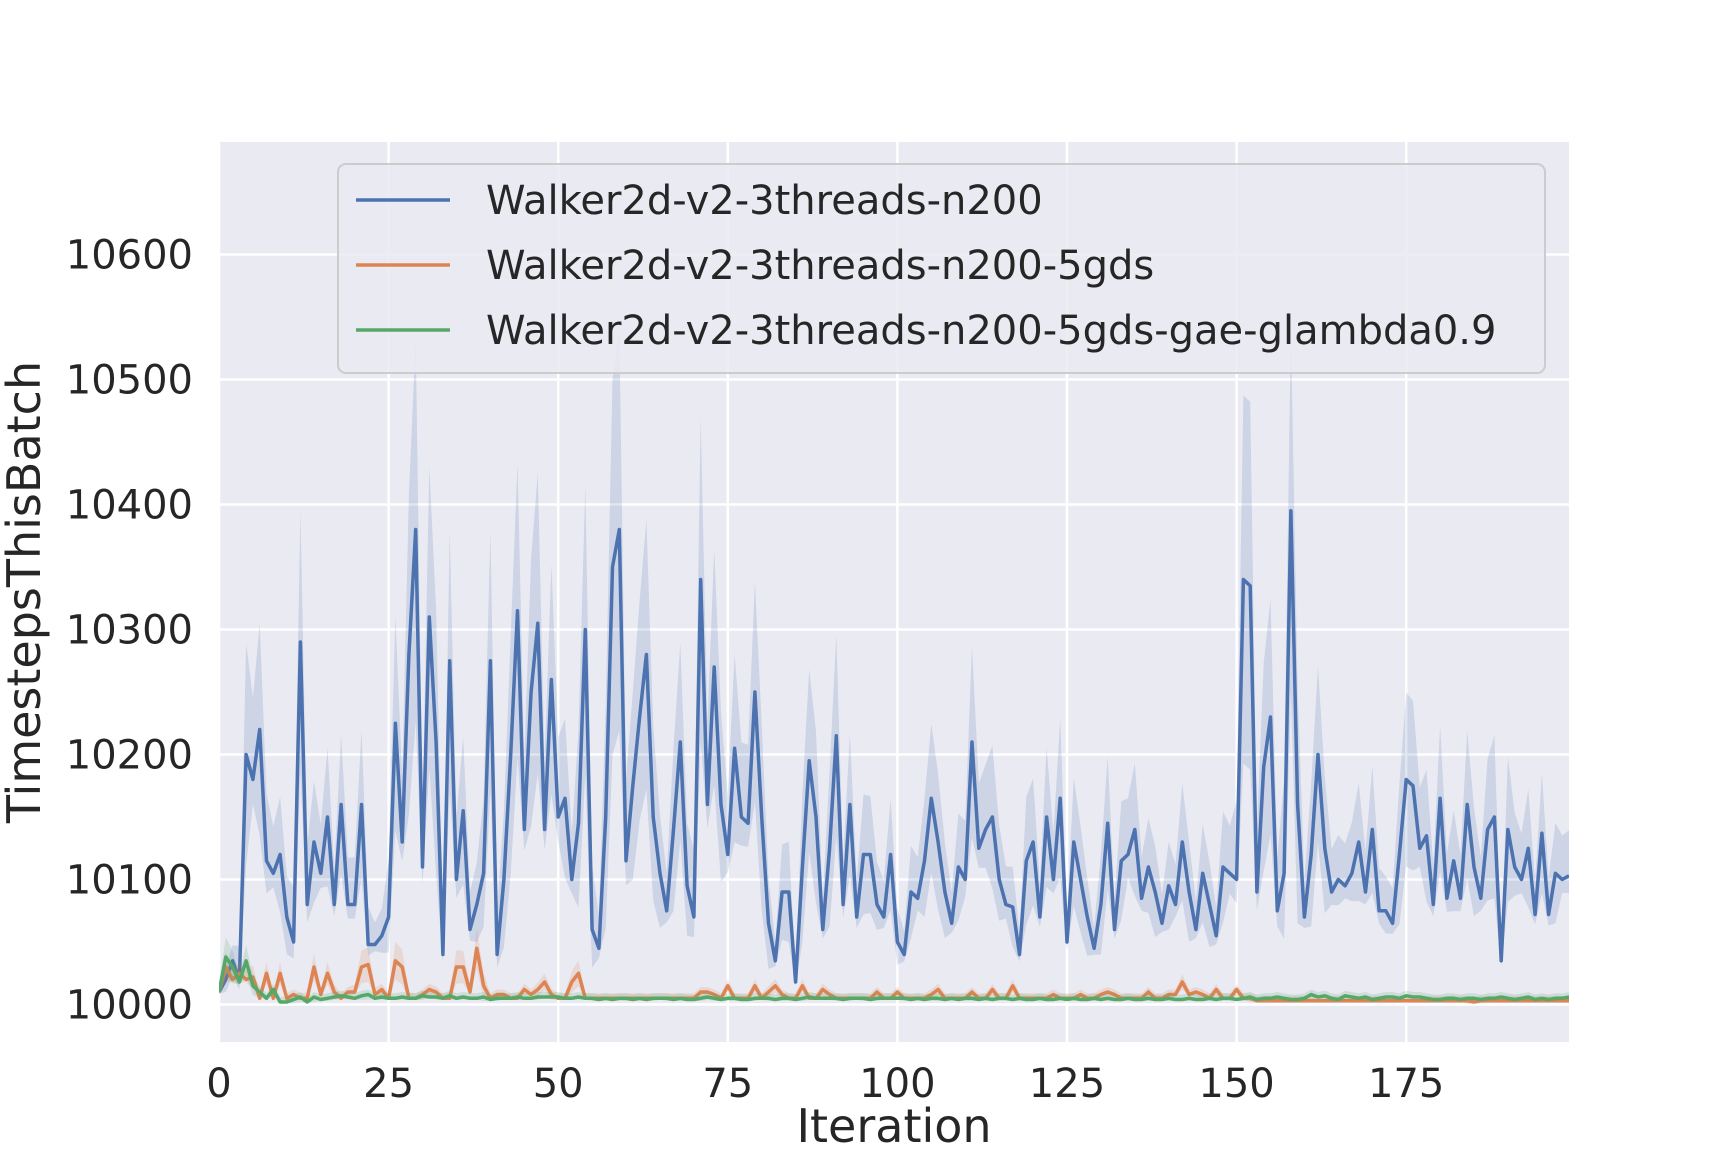 The height and width of the screenshot is (1158, 1723). Describe the element at coordinates (1406, 1084) in the screenshot. I see `x-tick-label: 175` at that location.